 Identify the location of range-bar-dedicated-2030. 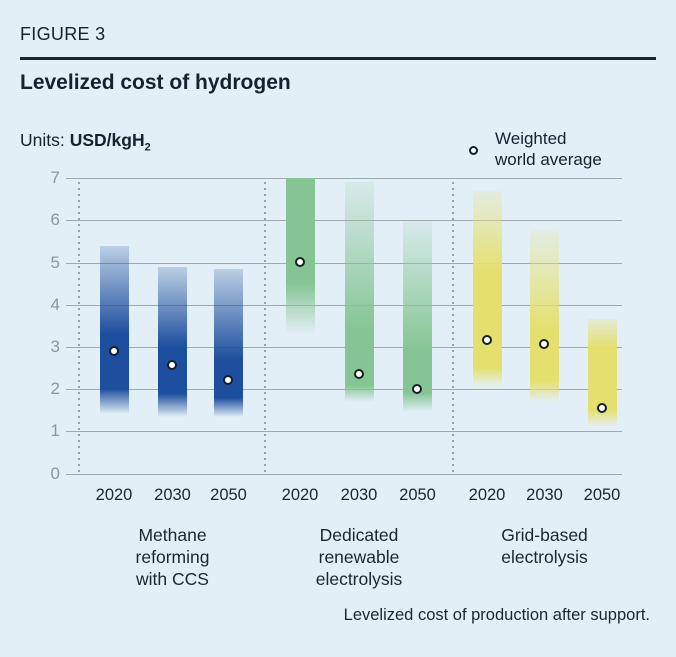
(359, 292).